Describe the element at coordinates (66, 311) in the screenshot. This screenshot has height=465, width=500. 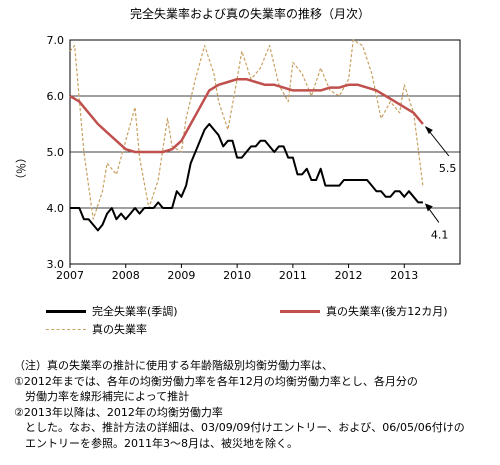
I see `legend-swatch-official` at that location.